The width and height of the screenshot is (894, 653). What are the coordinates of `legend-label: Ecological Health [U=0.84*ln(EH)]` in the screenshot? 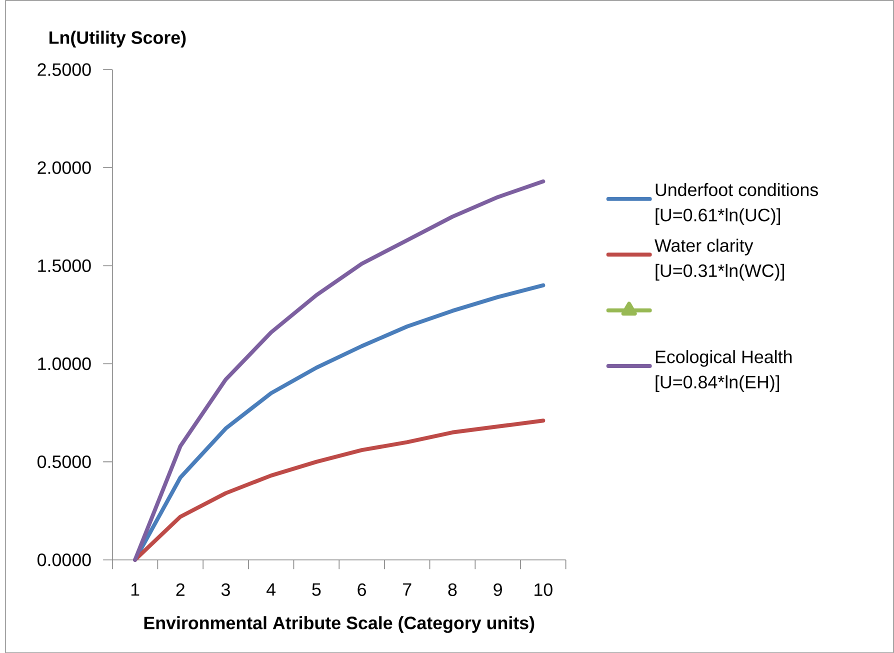 It's located at (724, 371).